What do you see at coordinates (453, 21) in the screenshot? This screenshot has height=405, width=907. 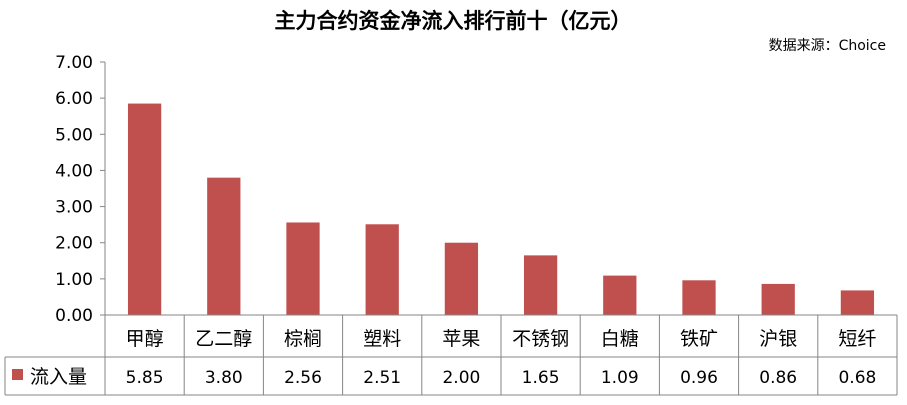 I see `chart-title: 主力合约资金净流入排行前十（亿元）` at bounding box center [453, 21].